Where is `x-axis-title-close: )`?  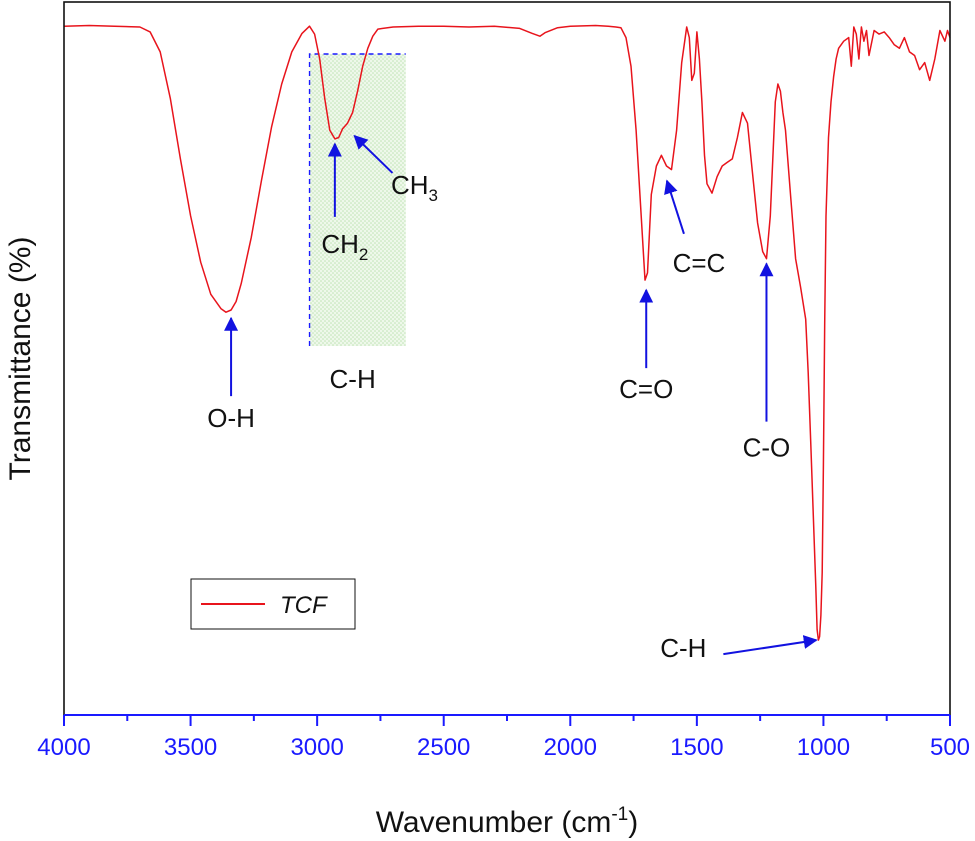 x-axis-title-close: ) is located at coordinates (633, 822).